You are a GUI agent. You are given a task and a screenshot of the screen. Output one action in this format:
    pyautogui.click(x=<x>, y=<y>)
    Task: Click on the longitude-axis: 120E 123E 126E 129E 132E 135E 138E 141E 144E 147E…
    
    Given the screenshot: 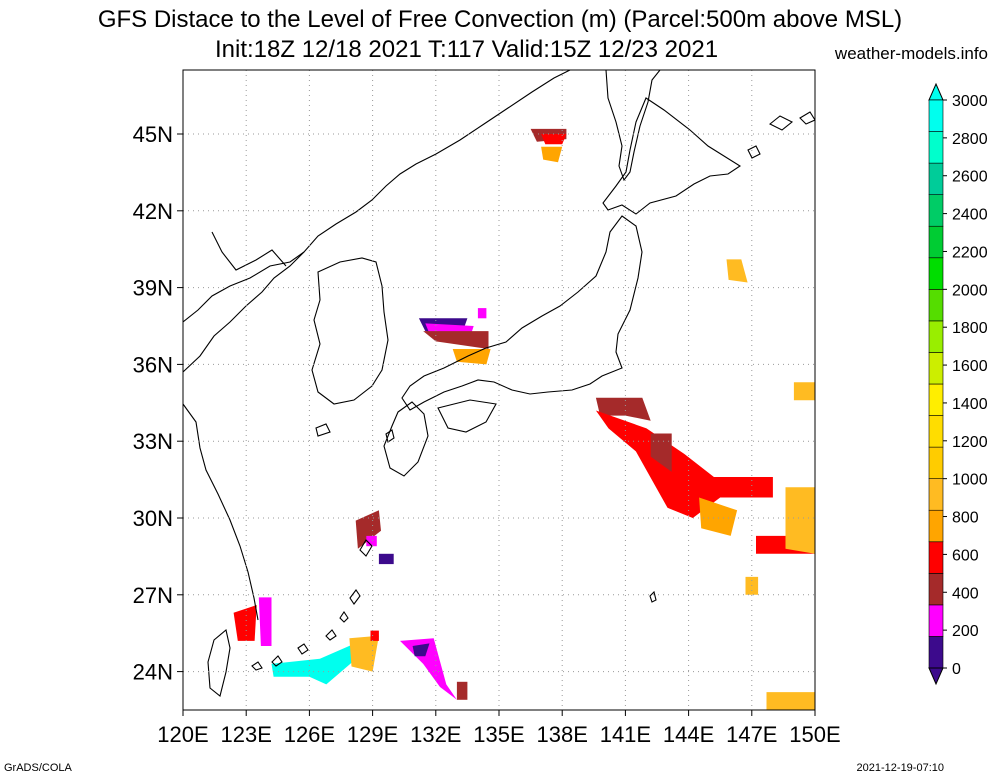 What is the action you would take?
    pyautogui.click(x=499, y=728)
    